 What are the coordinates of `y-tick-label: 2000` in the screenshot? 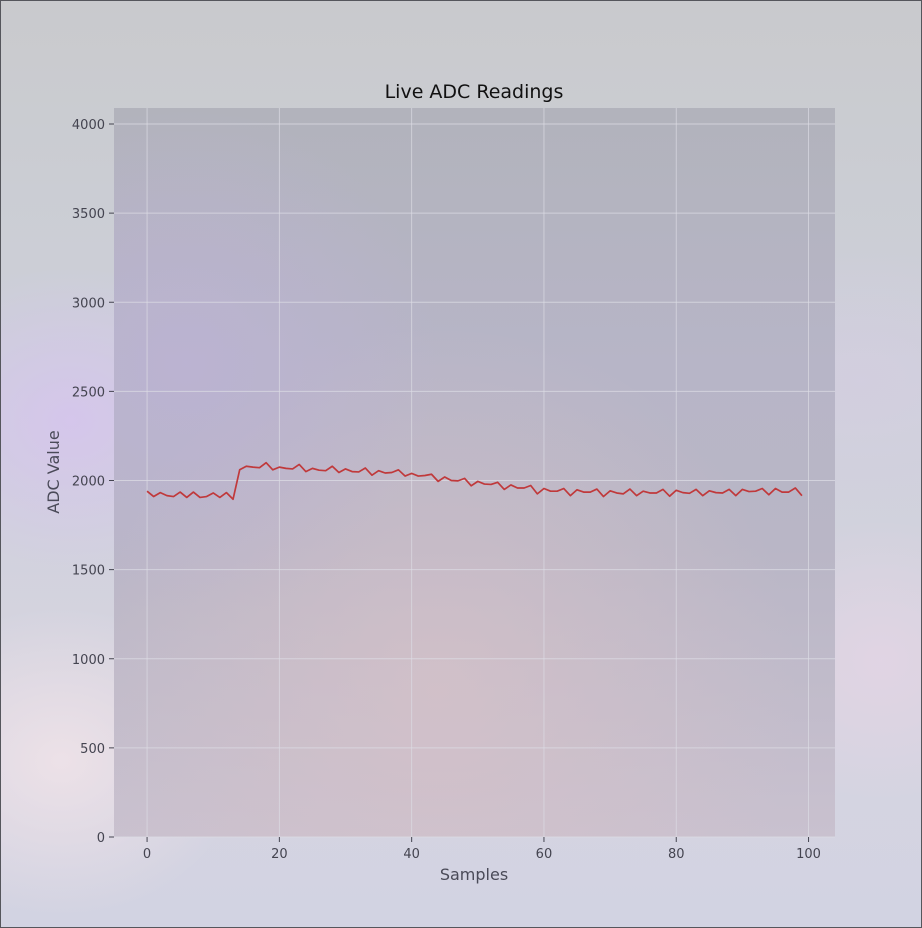 It's located at (88, 482).